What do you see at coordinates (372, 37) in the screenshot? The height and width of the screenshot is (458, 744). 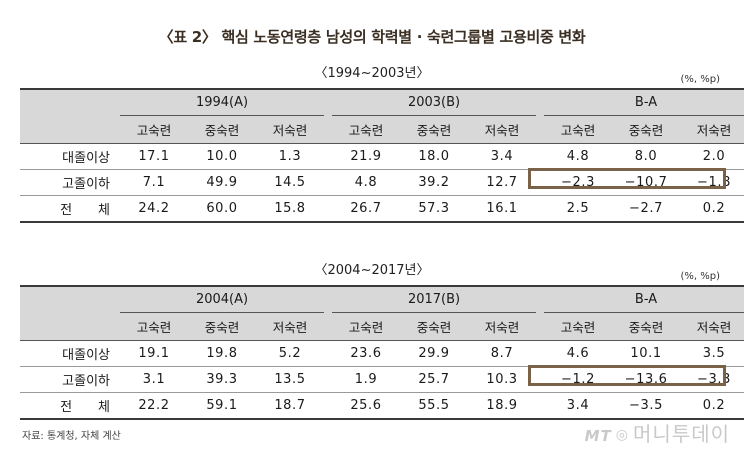 I see `table-title: 〈표 2〉 핵심 노동연령층 남성의 학력별 · 숙련그룹별 고용비중 변화` at bounding box center [372, 37].